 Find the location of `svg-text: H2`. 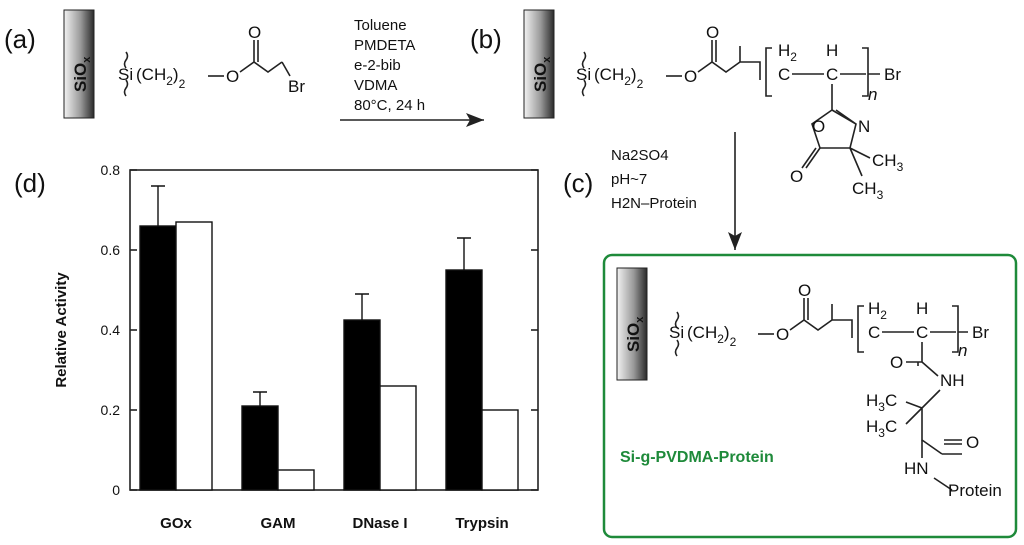

svg-text: H2 is located at coordinates (877, 310).